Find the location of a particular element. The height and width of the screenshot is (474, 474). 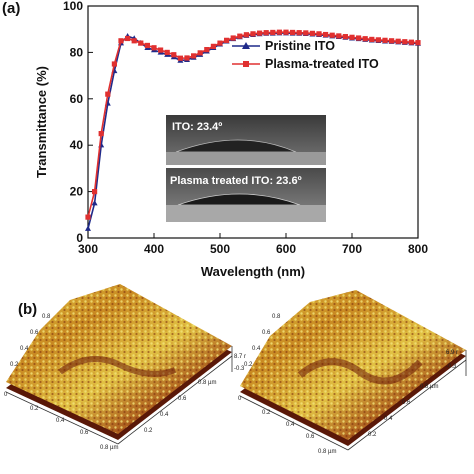

y-tick-label: 60 is located at coordinates (77, 99).